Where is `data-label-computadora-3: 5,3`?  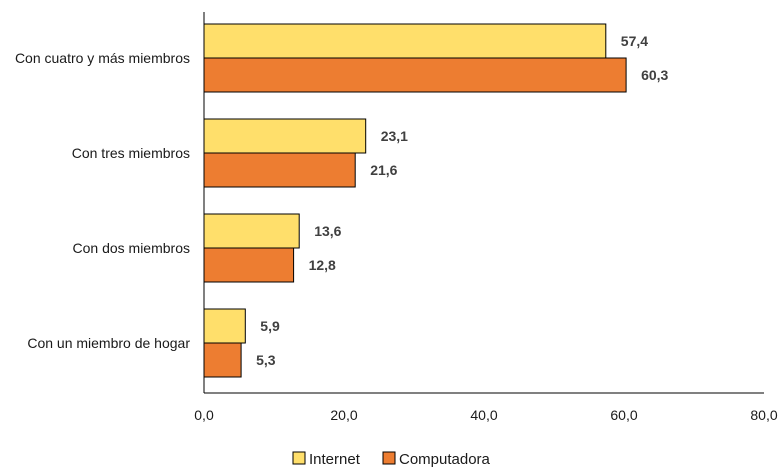 data-label-computadora-3: 5,3 is located at coordinates (266, 360).